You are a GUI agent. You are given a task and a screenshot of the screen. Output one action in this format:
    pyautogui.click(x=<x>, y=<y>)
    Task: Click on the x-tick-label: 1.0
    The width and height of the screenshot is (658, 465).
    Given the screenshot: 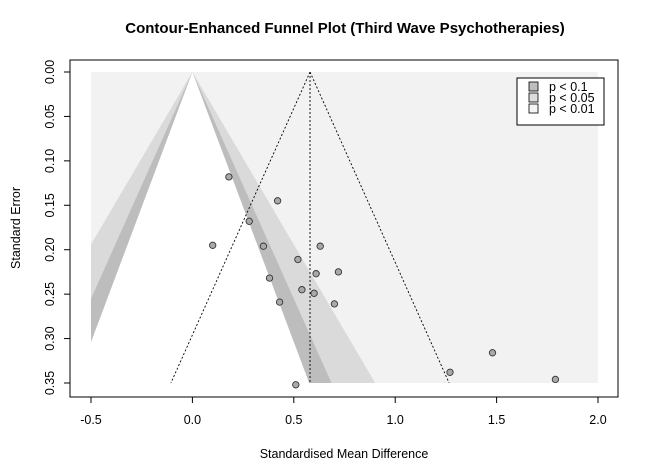 What is the action you would take?
    pyautogui.click(x=395, y=420)
    